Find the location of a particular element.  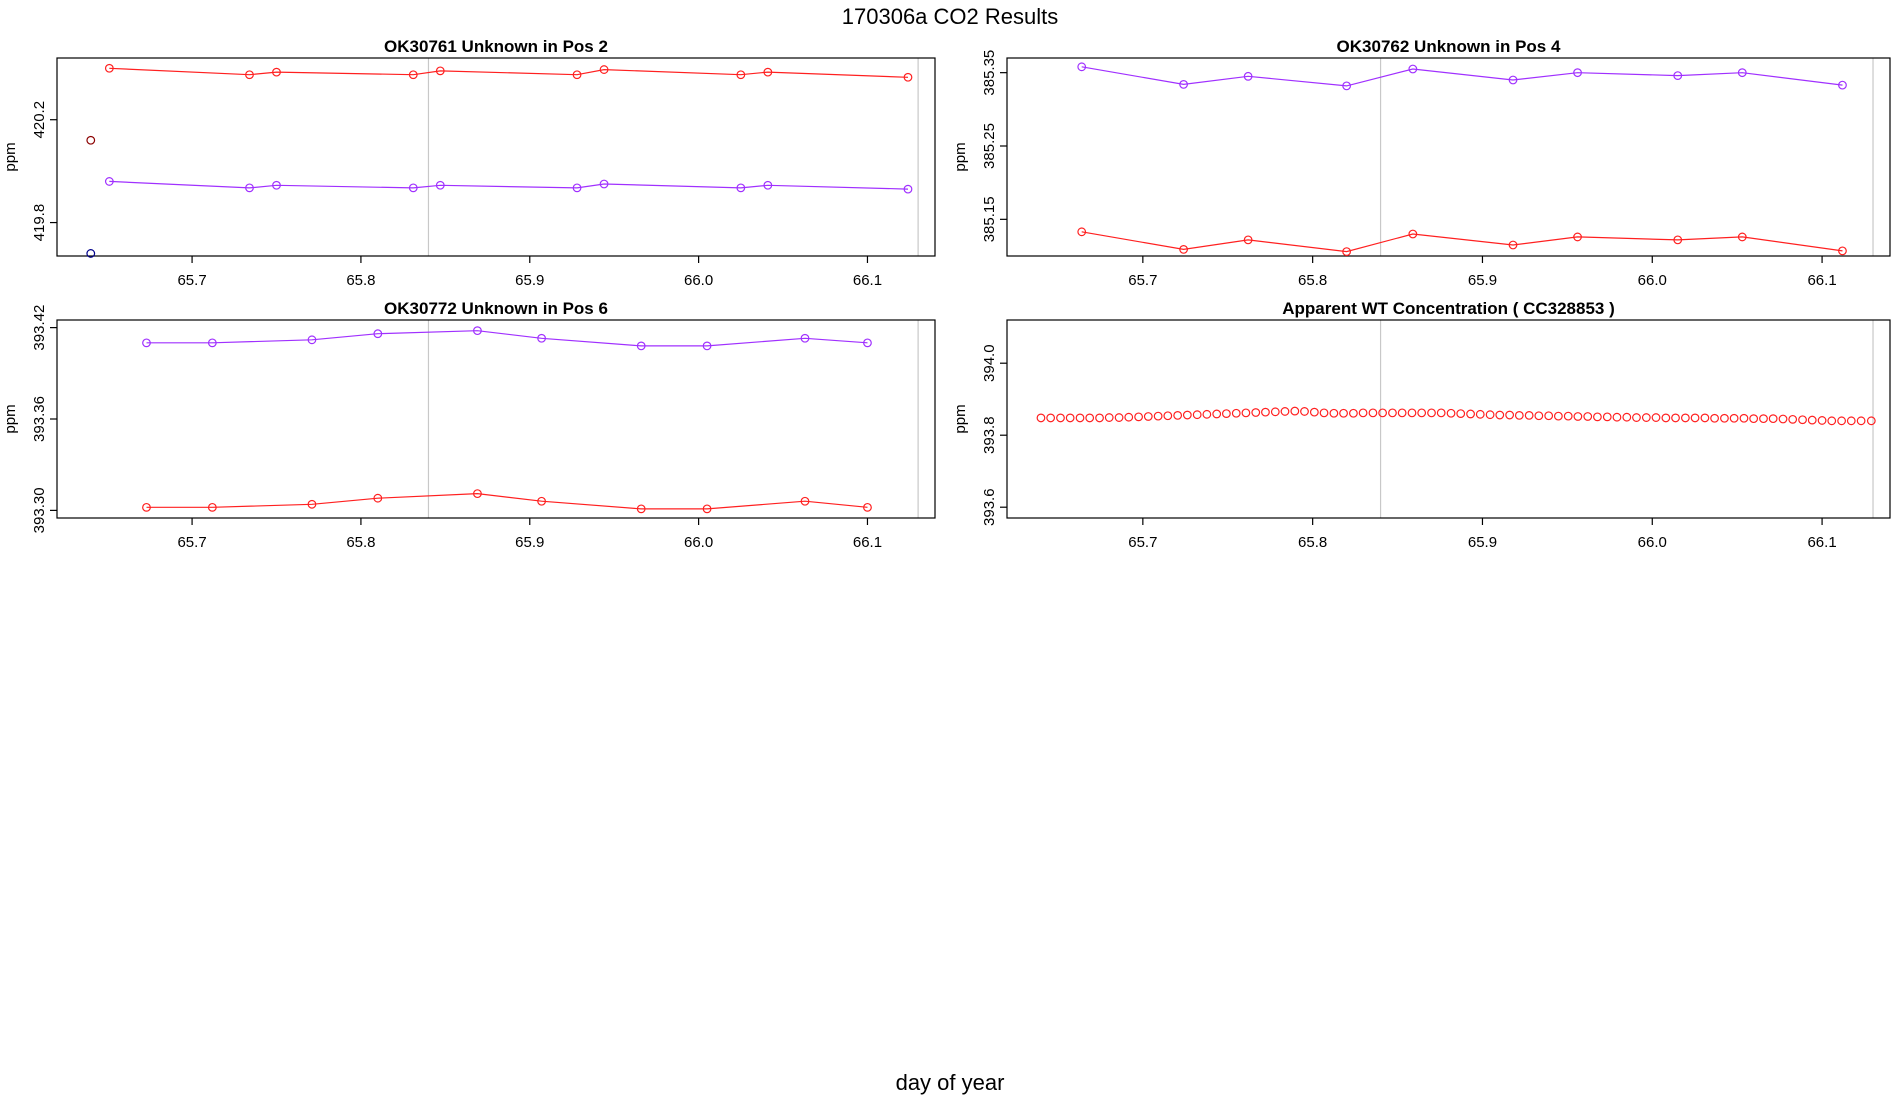

y-tick-label: 385.25 is located at coordinates (989, 146).